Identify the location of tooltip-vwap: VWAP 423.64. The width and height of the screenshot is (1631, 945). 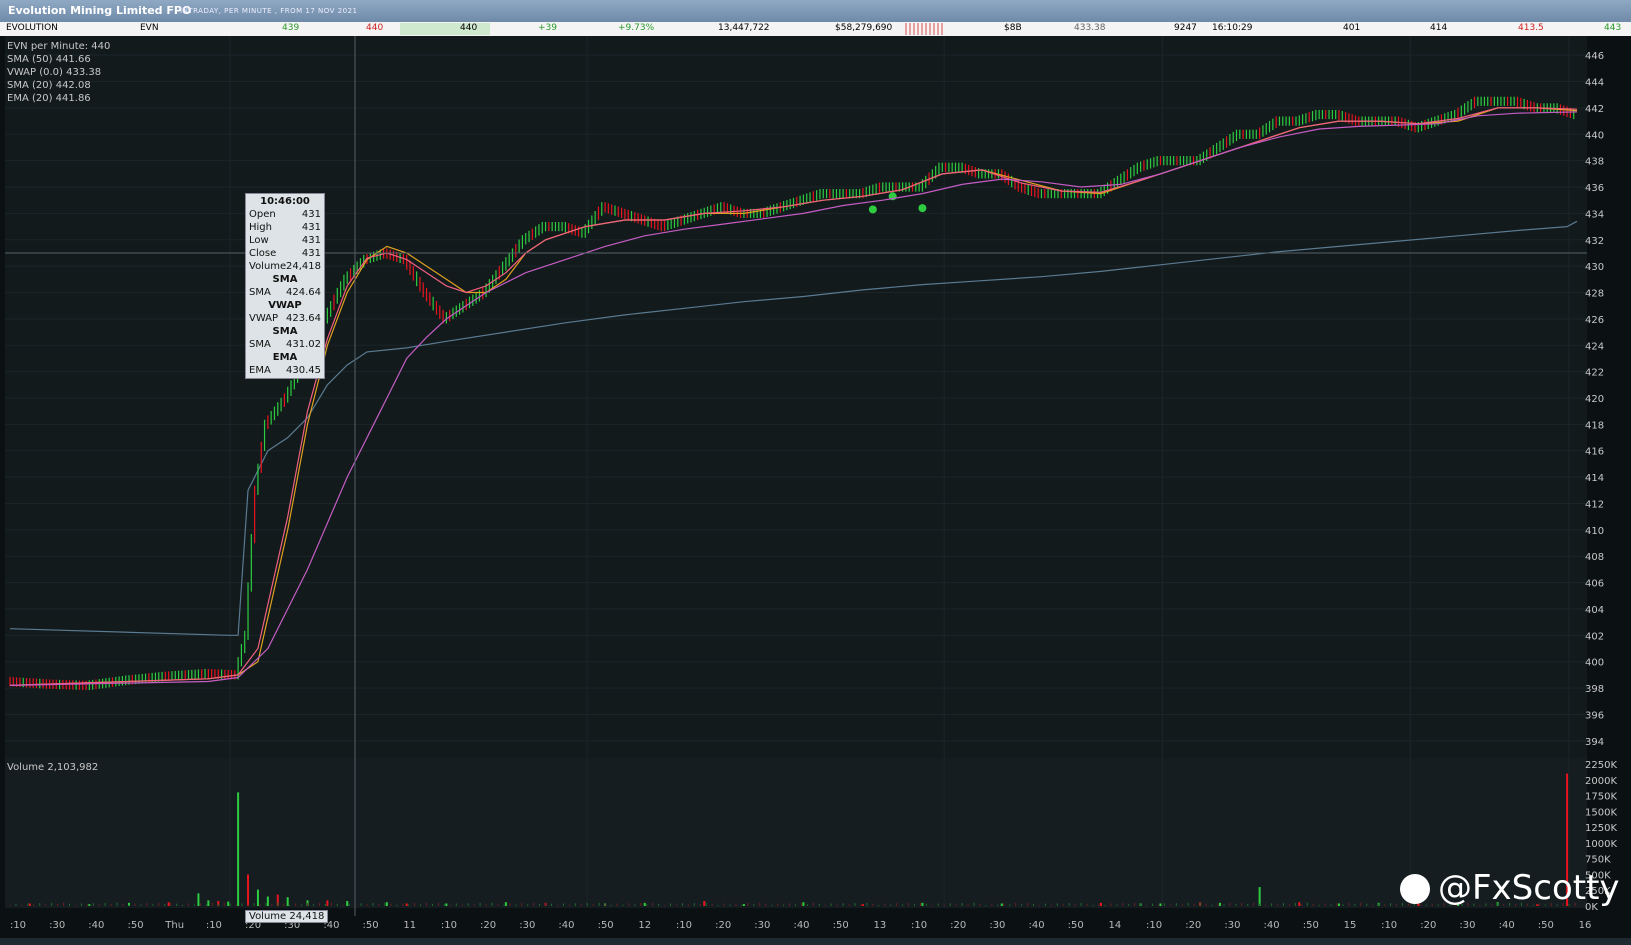
(285, 318).